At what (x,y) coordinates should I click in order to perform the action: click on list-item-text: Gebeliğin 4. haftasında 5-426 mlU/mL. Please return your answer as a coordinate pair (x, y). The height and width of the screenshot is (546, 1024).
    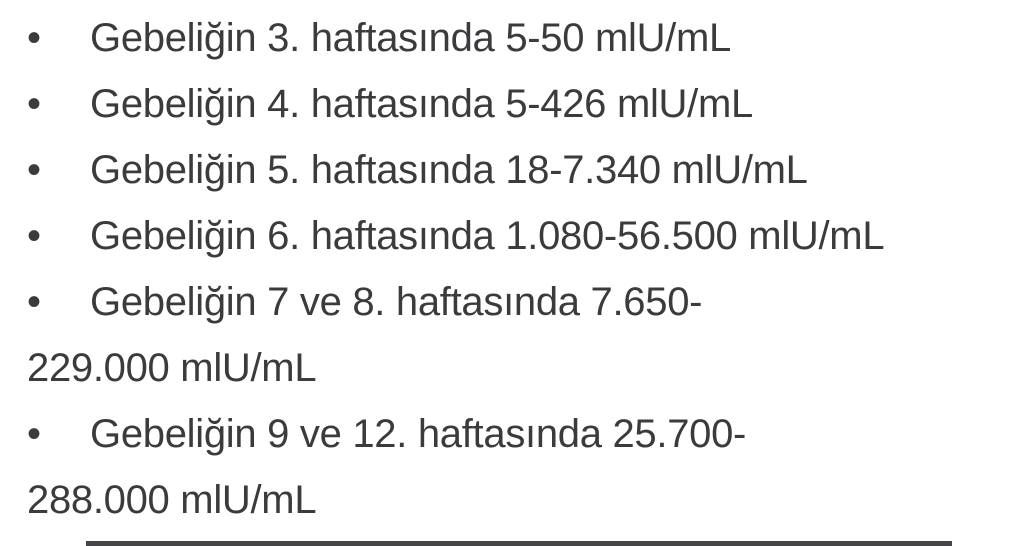
    Looking at the image, I should click on (421, 104).